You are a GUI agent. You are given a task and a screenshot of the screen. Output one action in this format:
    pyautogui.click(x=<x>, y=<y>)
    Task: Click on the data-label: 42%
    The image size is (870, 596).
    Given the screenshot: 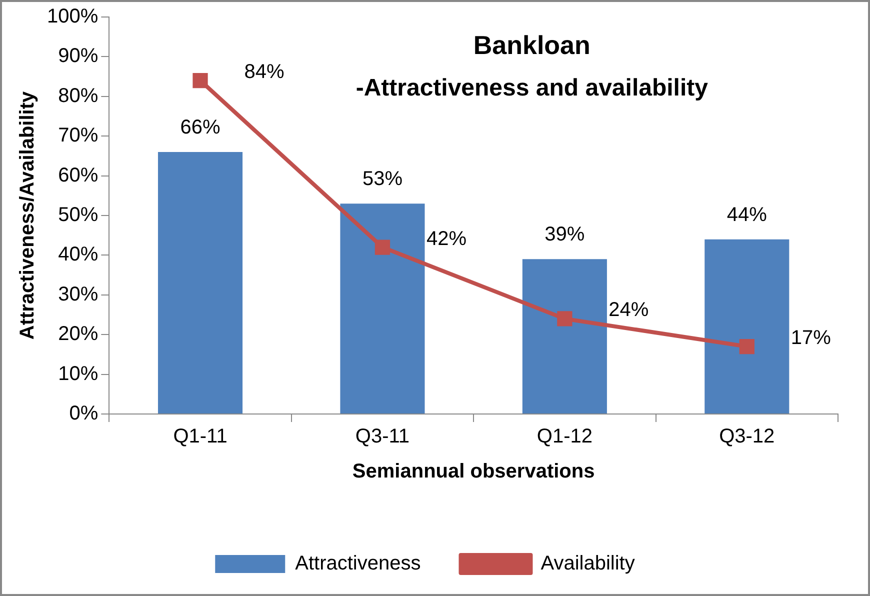 What is the action you would take?
    pyautogui.click(x=446, y=239)
    